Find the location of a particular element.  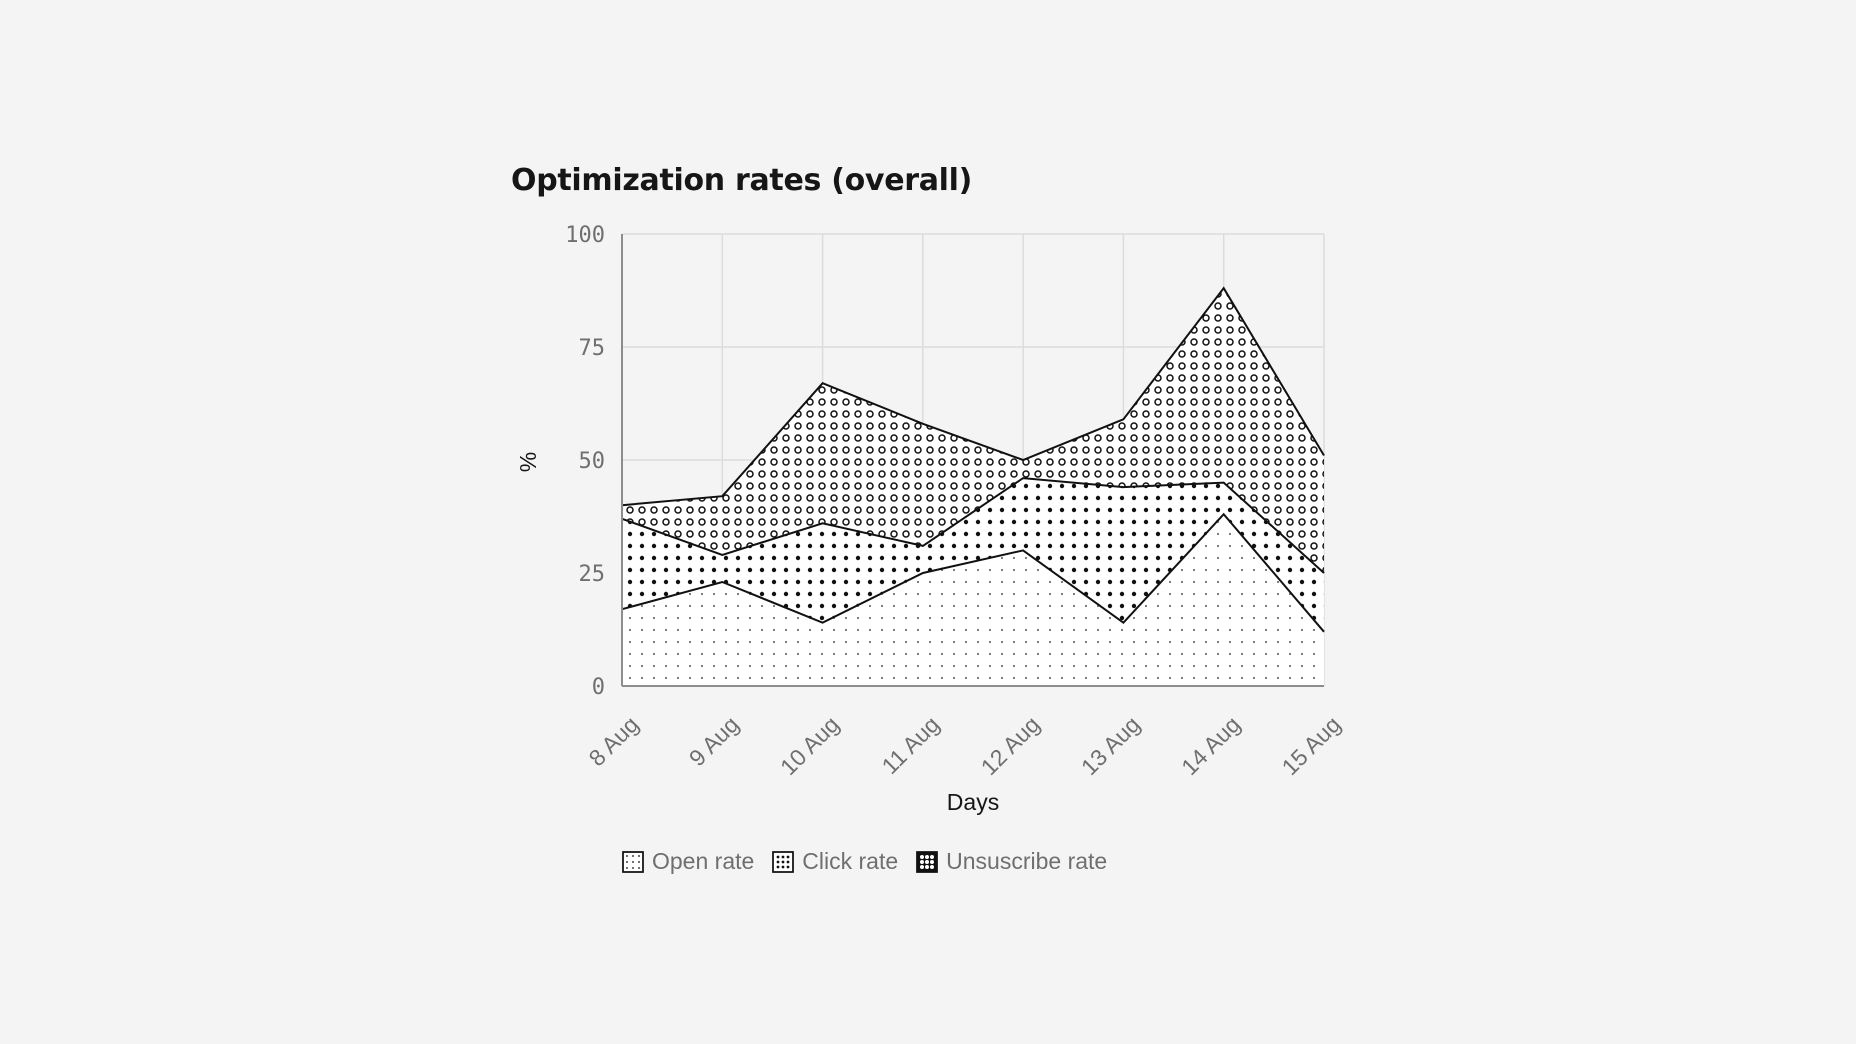

y-tick-label: 50 is located at coordinates (592, 461).